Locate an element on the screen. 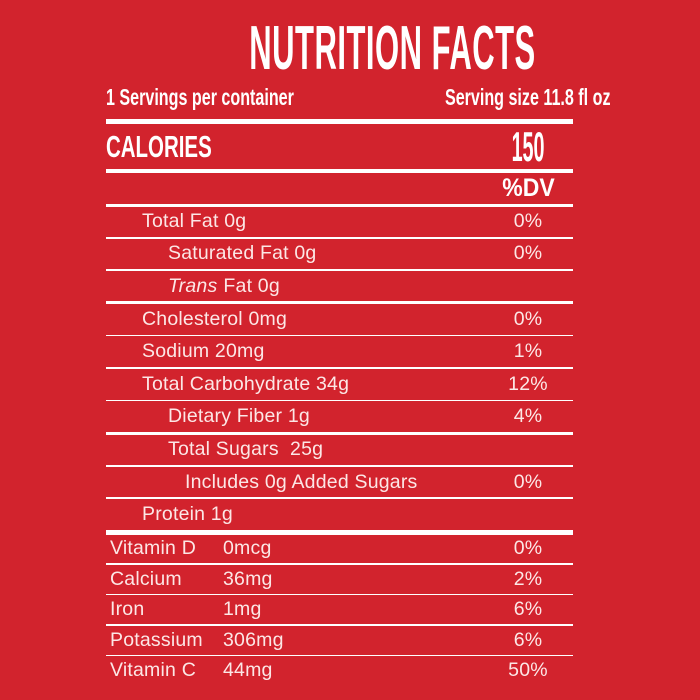 This screenshot has width=700, height=700. row-iron: Iron 1mg 6% is located at coordinates (339, 609).